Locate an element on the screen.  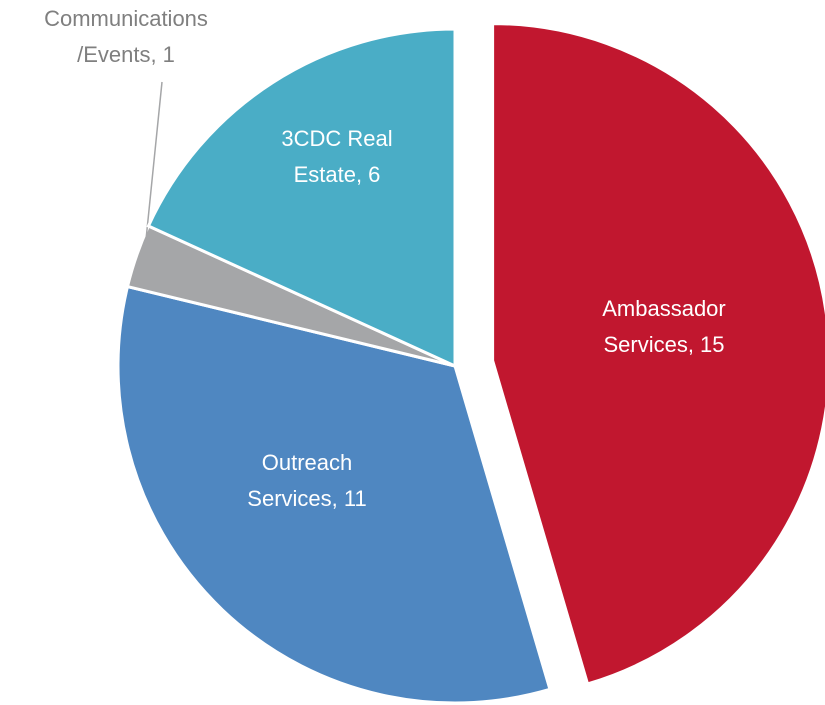
data-label-line: Outreach is located at coordinates (307, 462).